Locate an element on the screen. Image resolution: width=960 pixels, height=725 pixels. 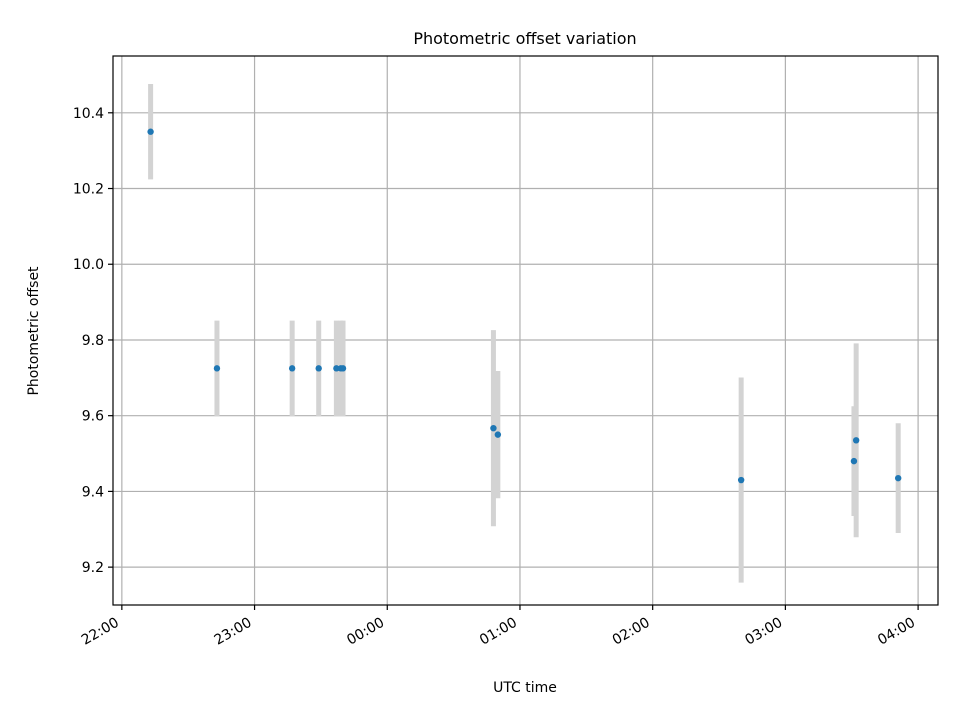
y-tick-label: 10.2 is located at coordinates (88, 190).